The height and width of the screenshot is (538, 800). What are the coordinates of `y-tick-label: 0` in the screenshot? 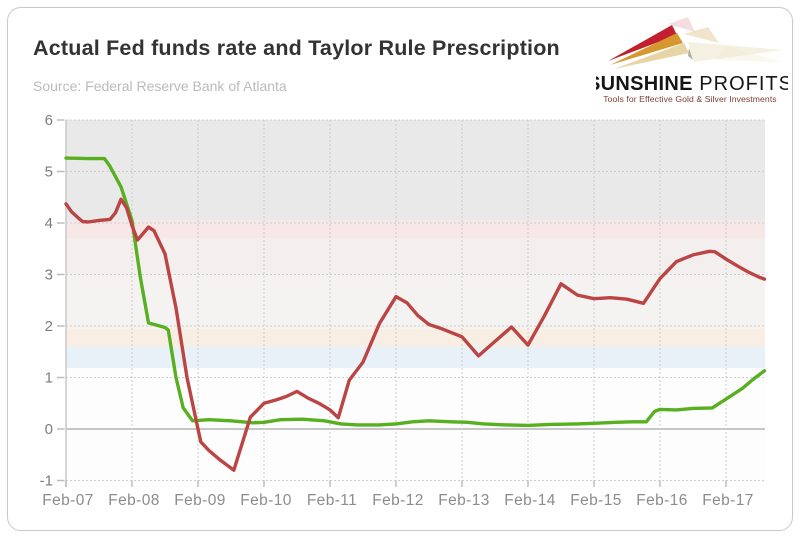 It's located at (49, 429).